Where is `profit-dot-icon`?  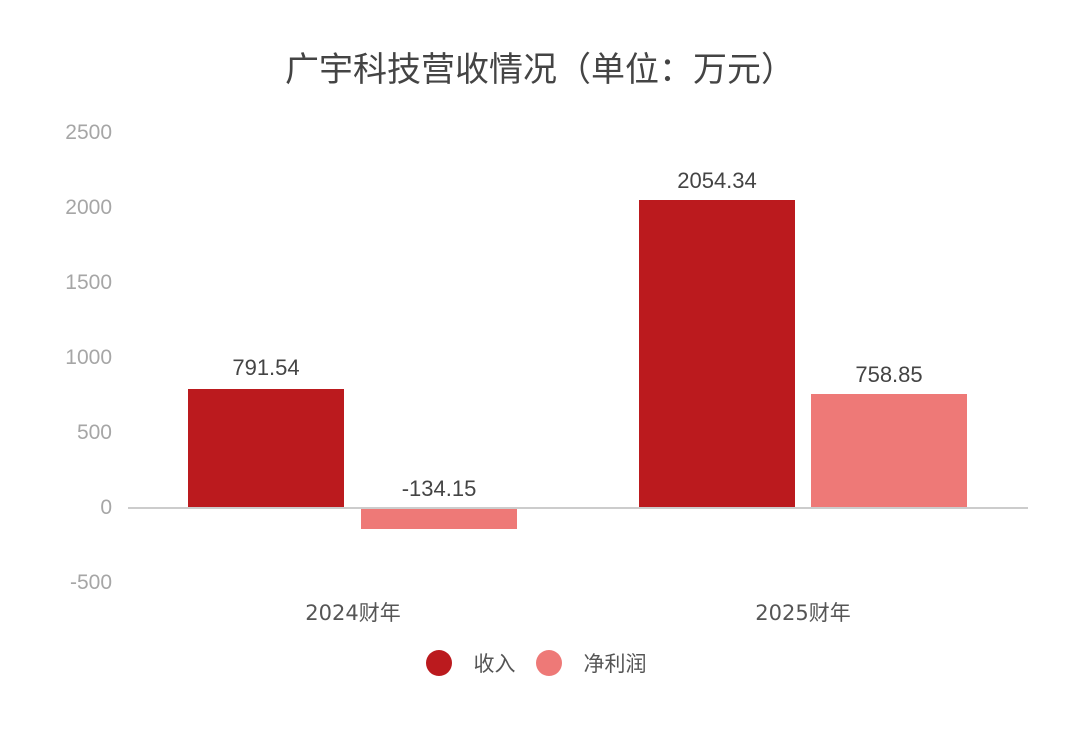 profit-dot-icon is located at coordinates (548, 663).